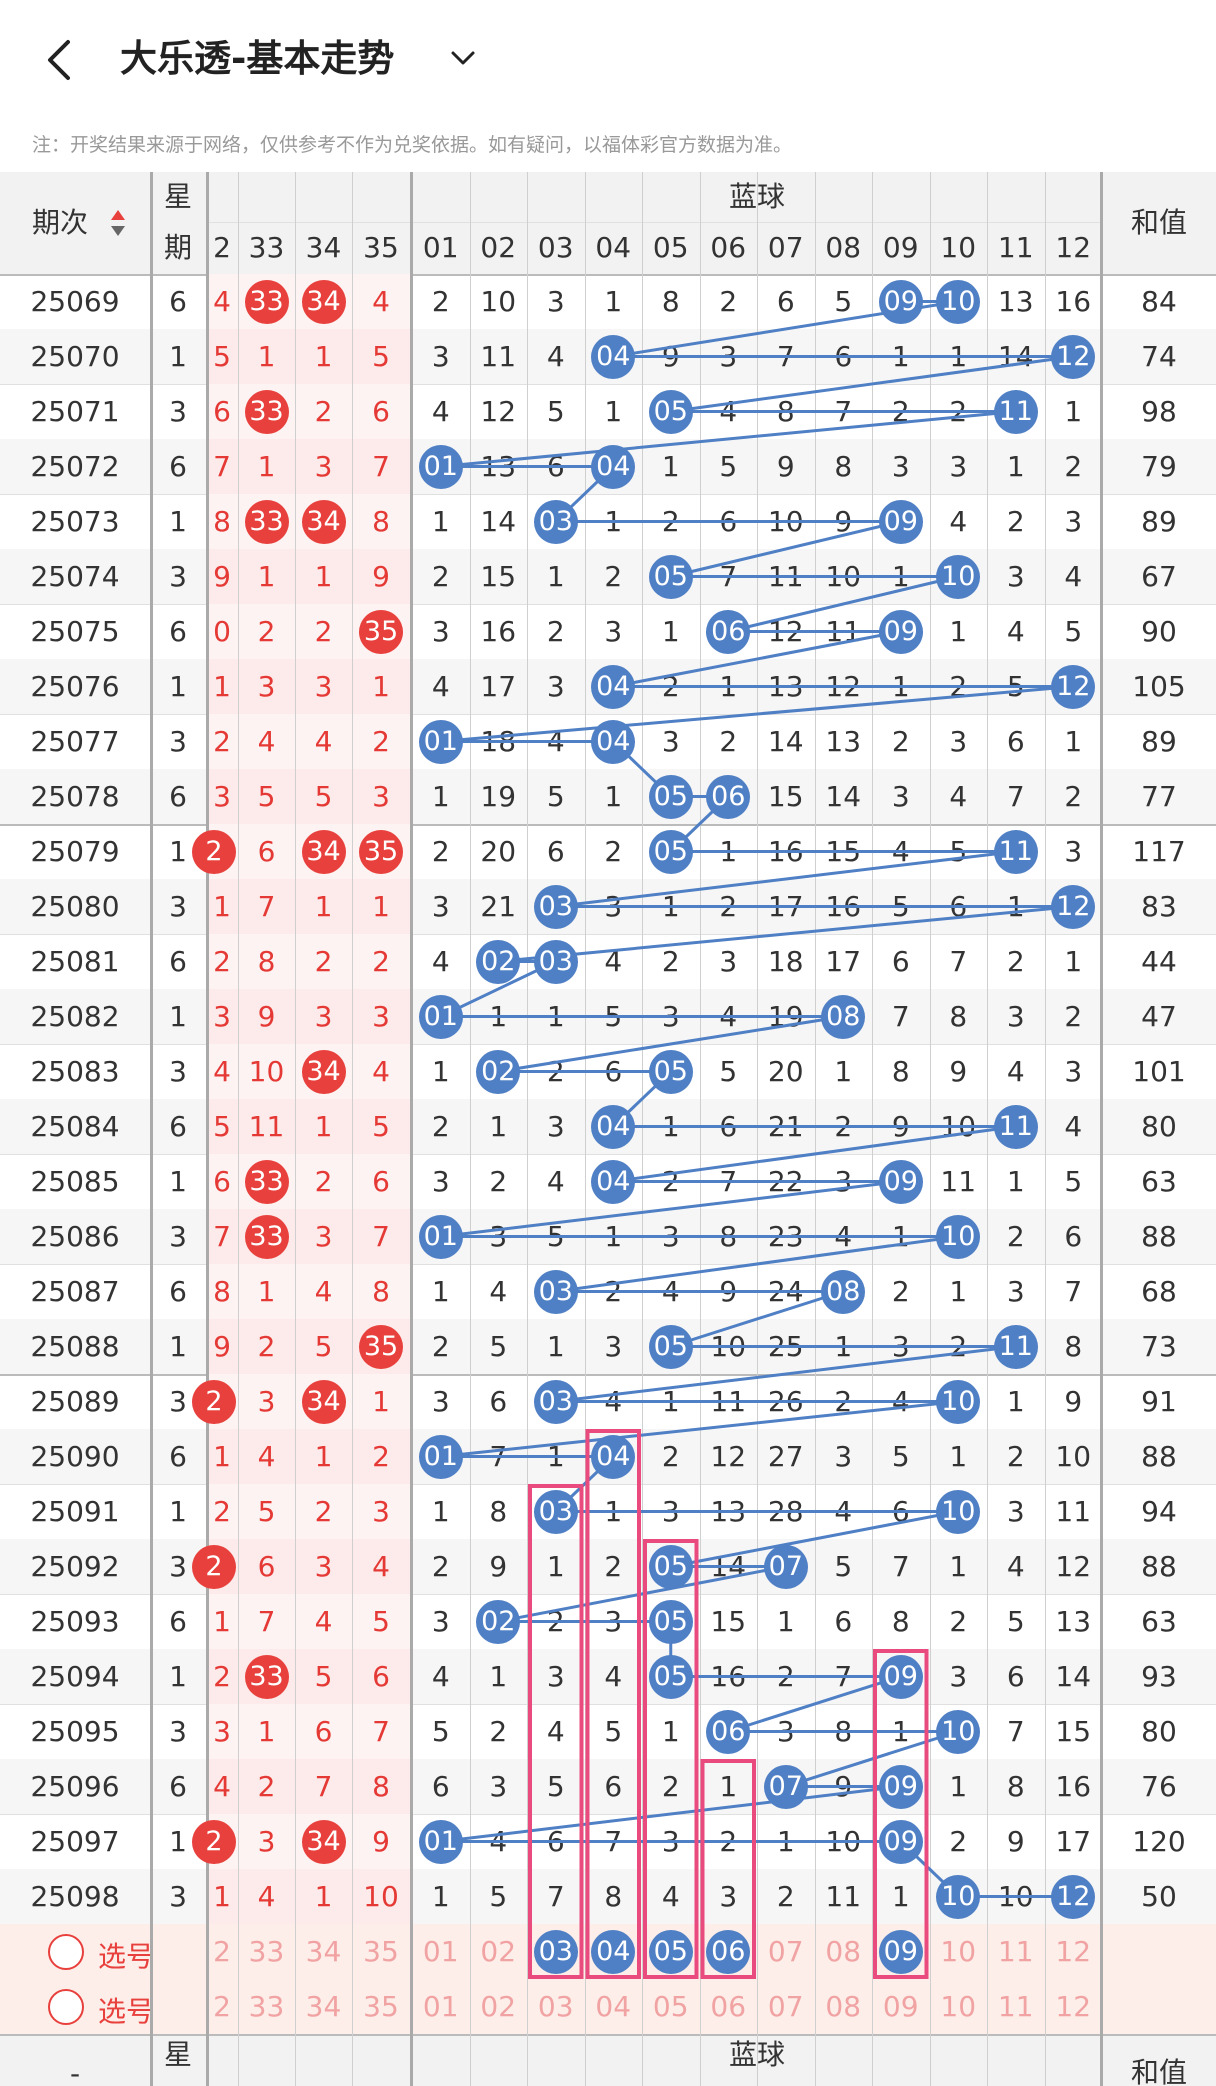 This screenshot has width=1216, height=2086. What do you see at coordinates (75, 1236) in the screenshot?
I see `period-number: 25086` at bounding box center [75, 1236].